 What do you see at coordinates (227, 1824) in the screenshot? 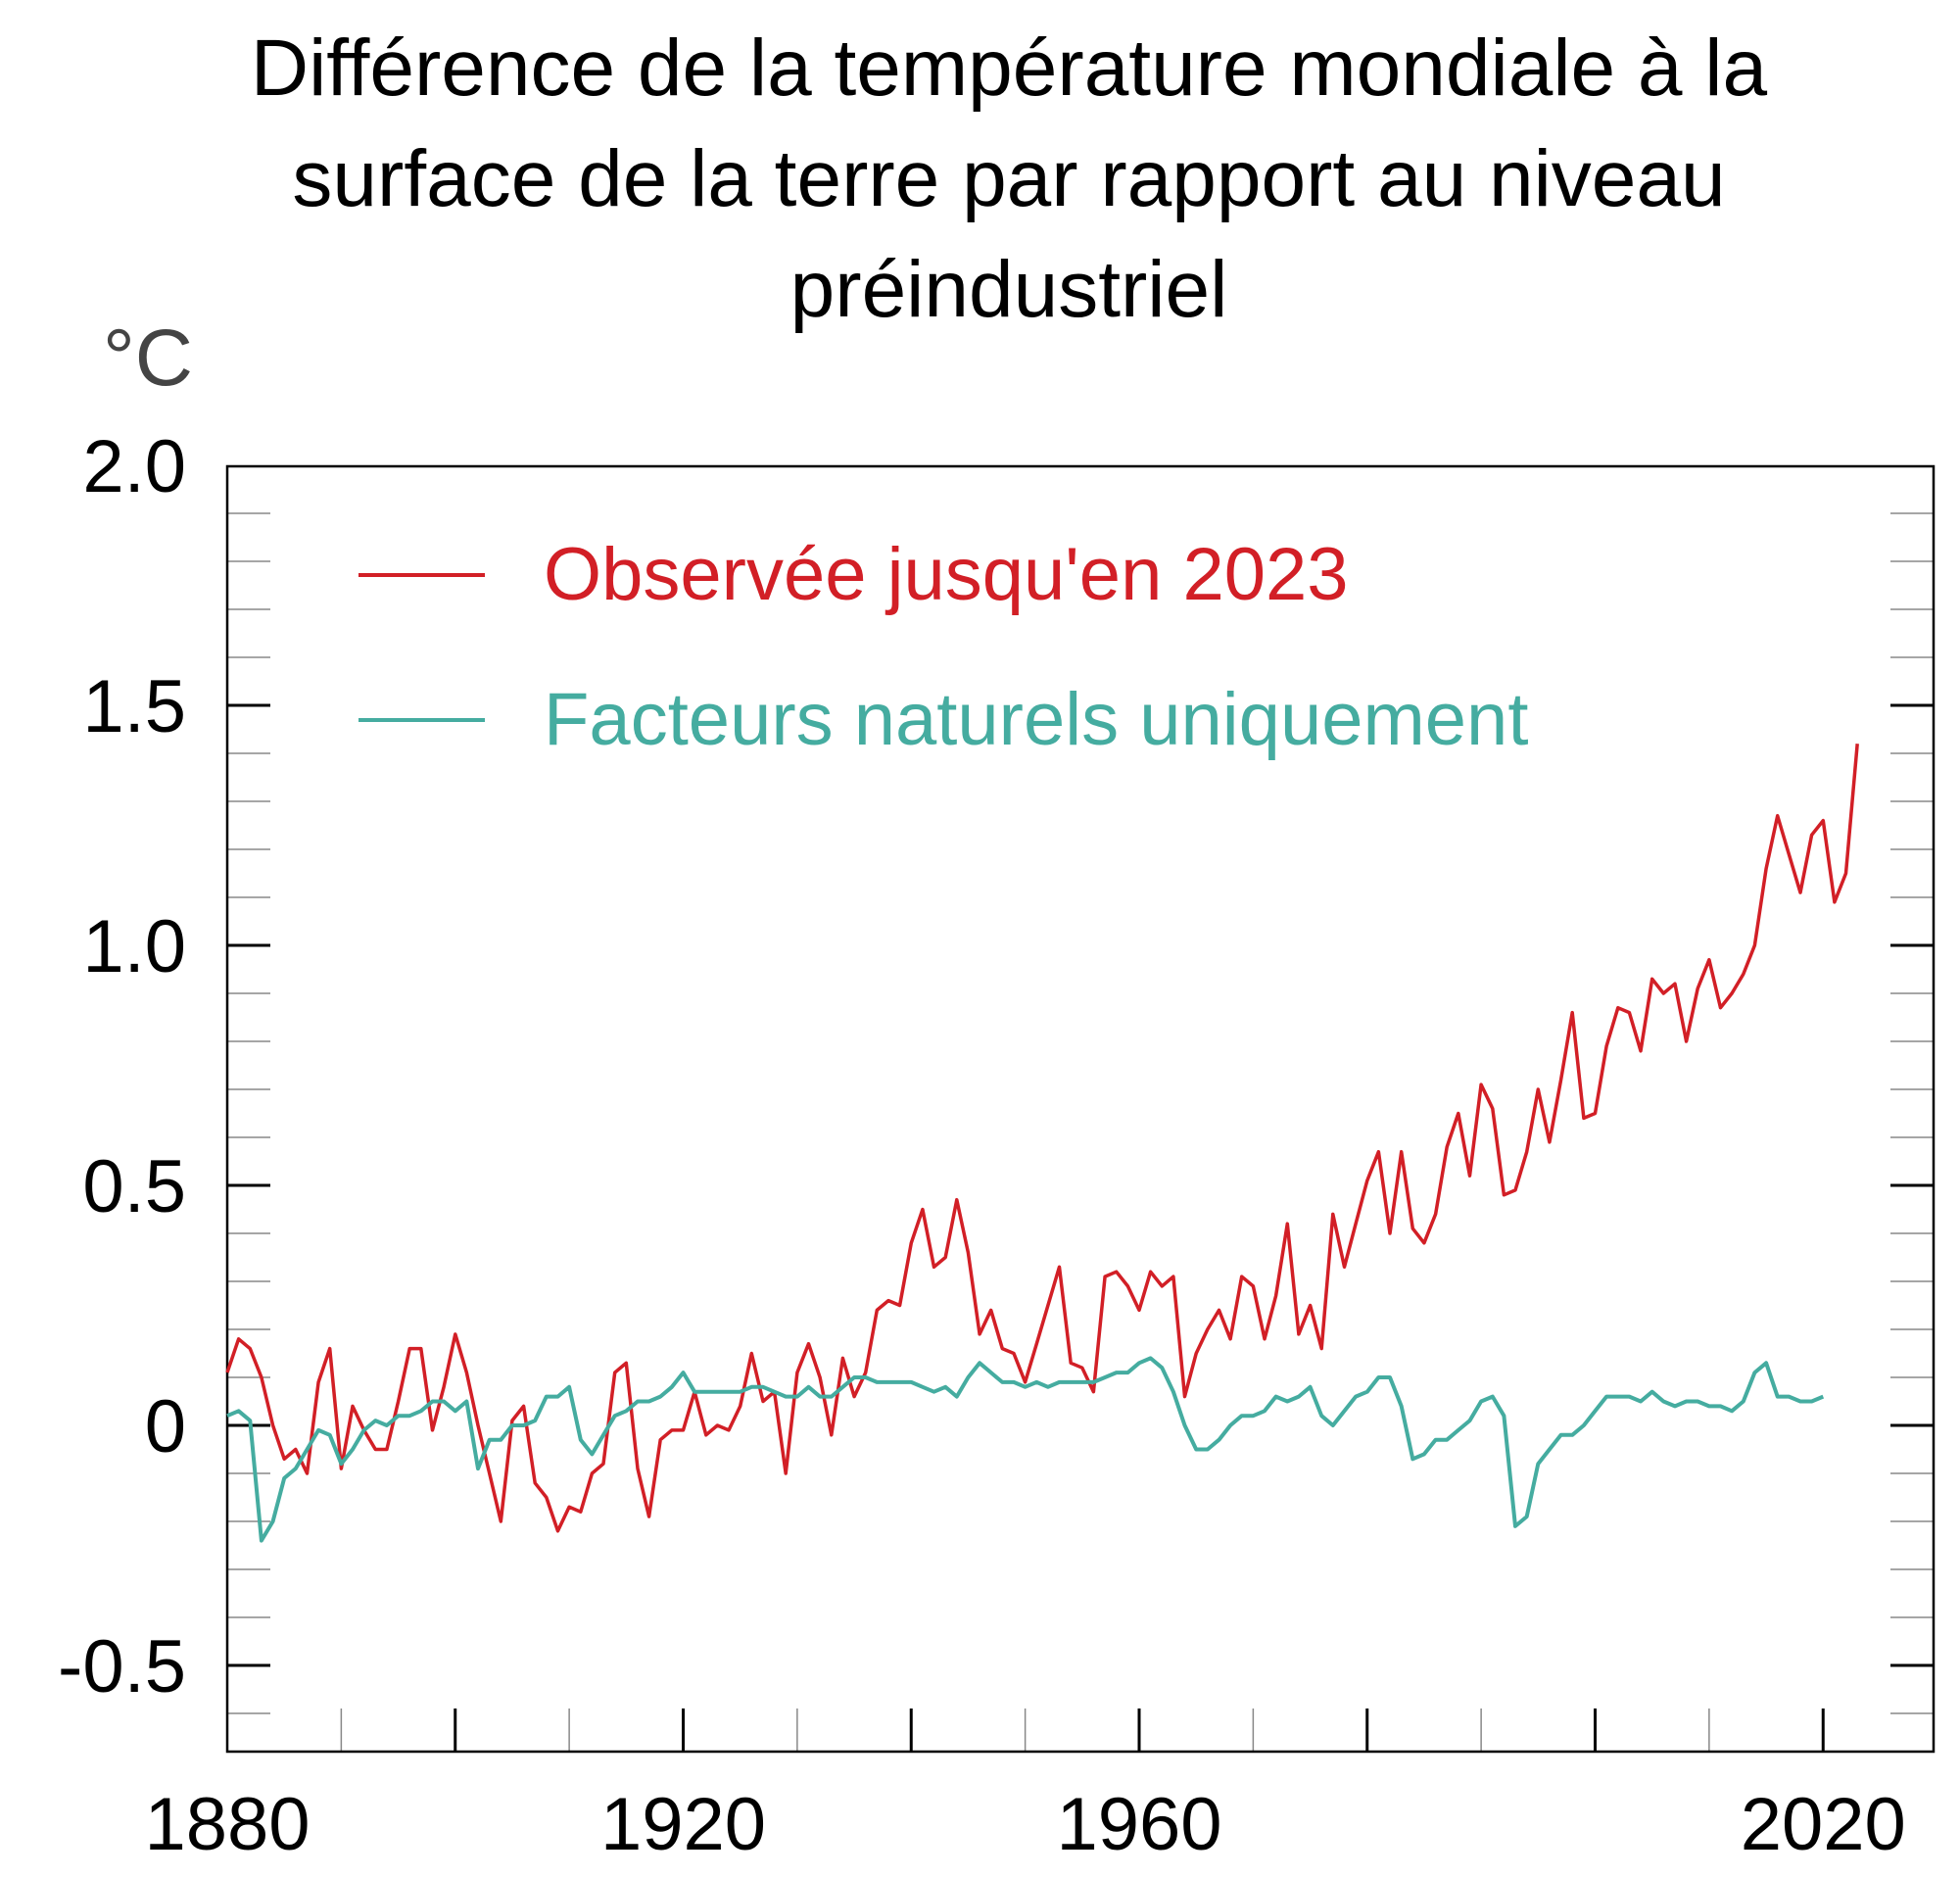
I see `x-tick-label: 1880` at bounding box center [227, 1824].